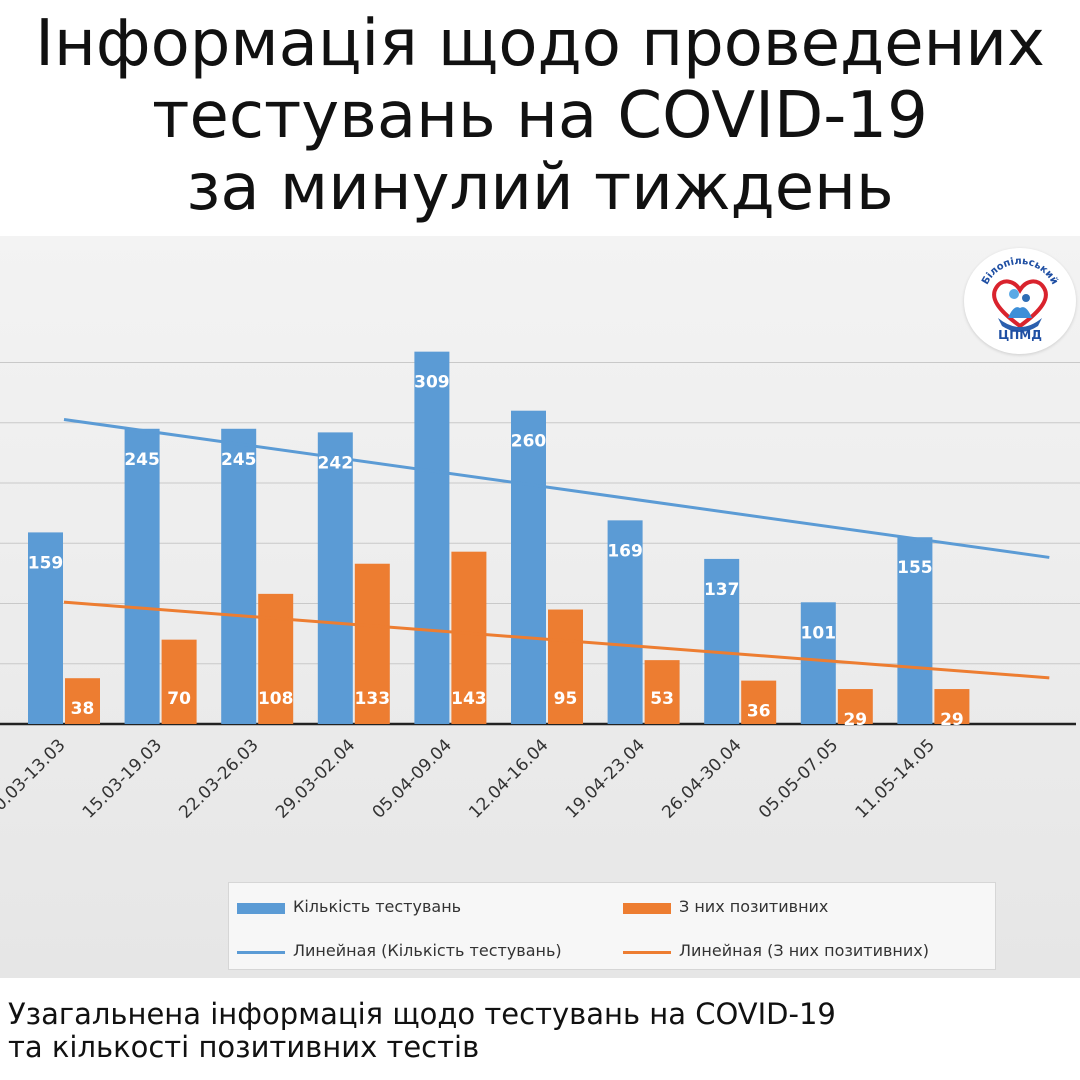 This screenshot has width=1080, height=1080. I want to click on trendline-positive, so click(556, 640).